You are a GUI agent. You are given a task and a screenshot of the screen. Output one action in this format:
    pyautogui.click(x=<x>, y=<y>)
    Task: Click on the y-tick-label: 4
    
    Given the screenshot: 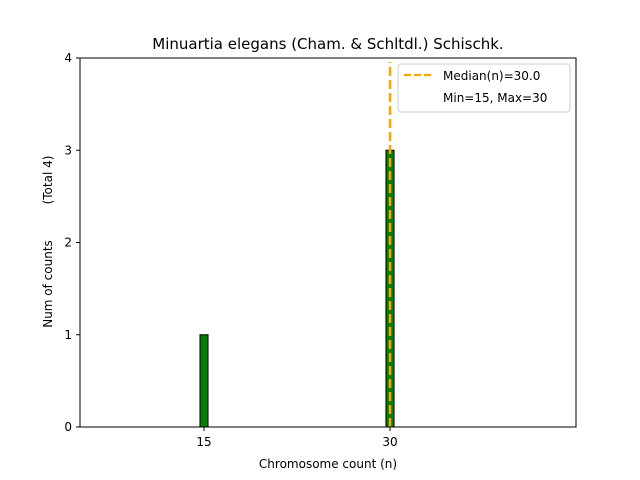 What is the action you would take?
    pyautogui.click(x=68, y=58)
    